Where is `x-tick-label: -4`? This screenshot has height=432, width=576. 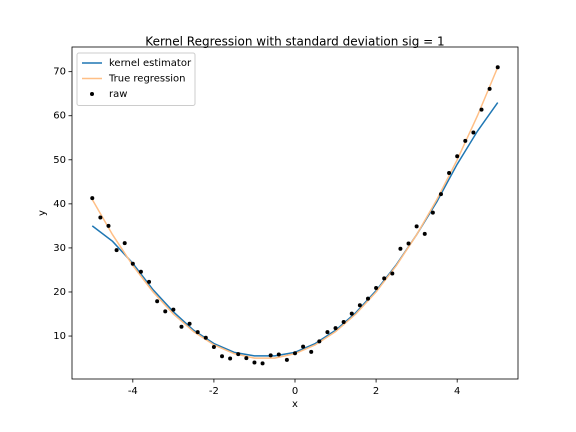 x-tick-label: -4 is located at coordinates (133, 391).